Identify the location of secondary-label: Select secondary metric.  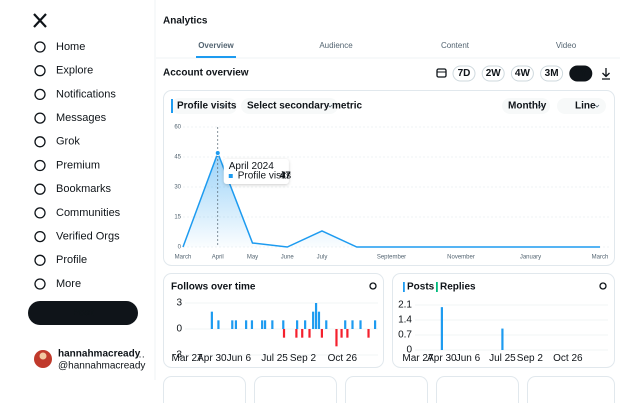
(304, 106).